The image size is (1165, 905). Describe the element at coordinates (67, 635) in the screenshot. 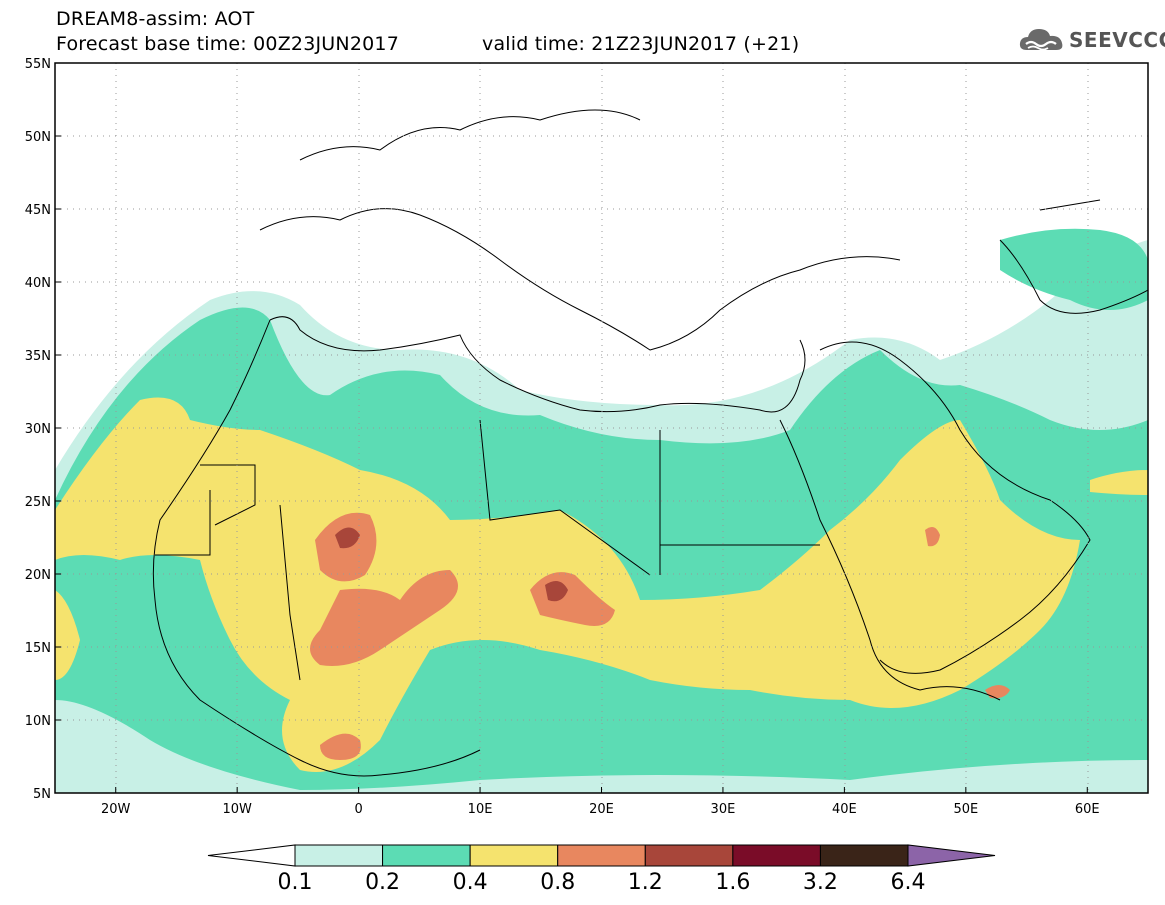

I see `aot-band-0.4-africa-west` at that location.